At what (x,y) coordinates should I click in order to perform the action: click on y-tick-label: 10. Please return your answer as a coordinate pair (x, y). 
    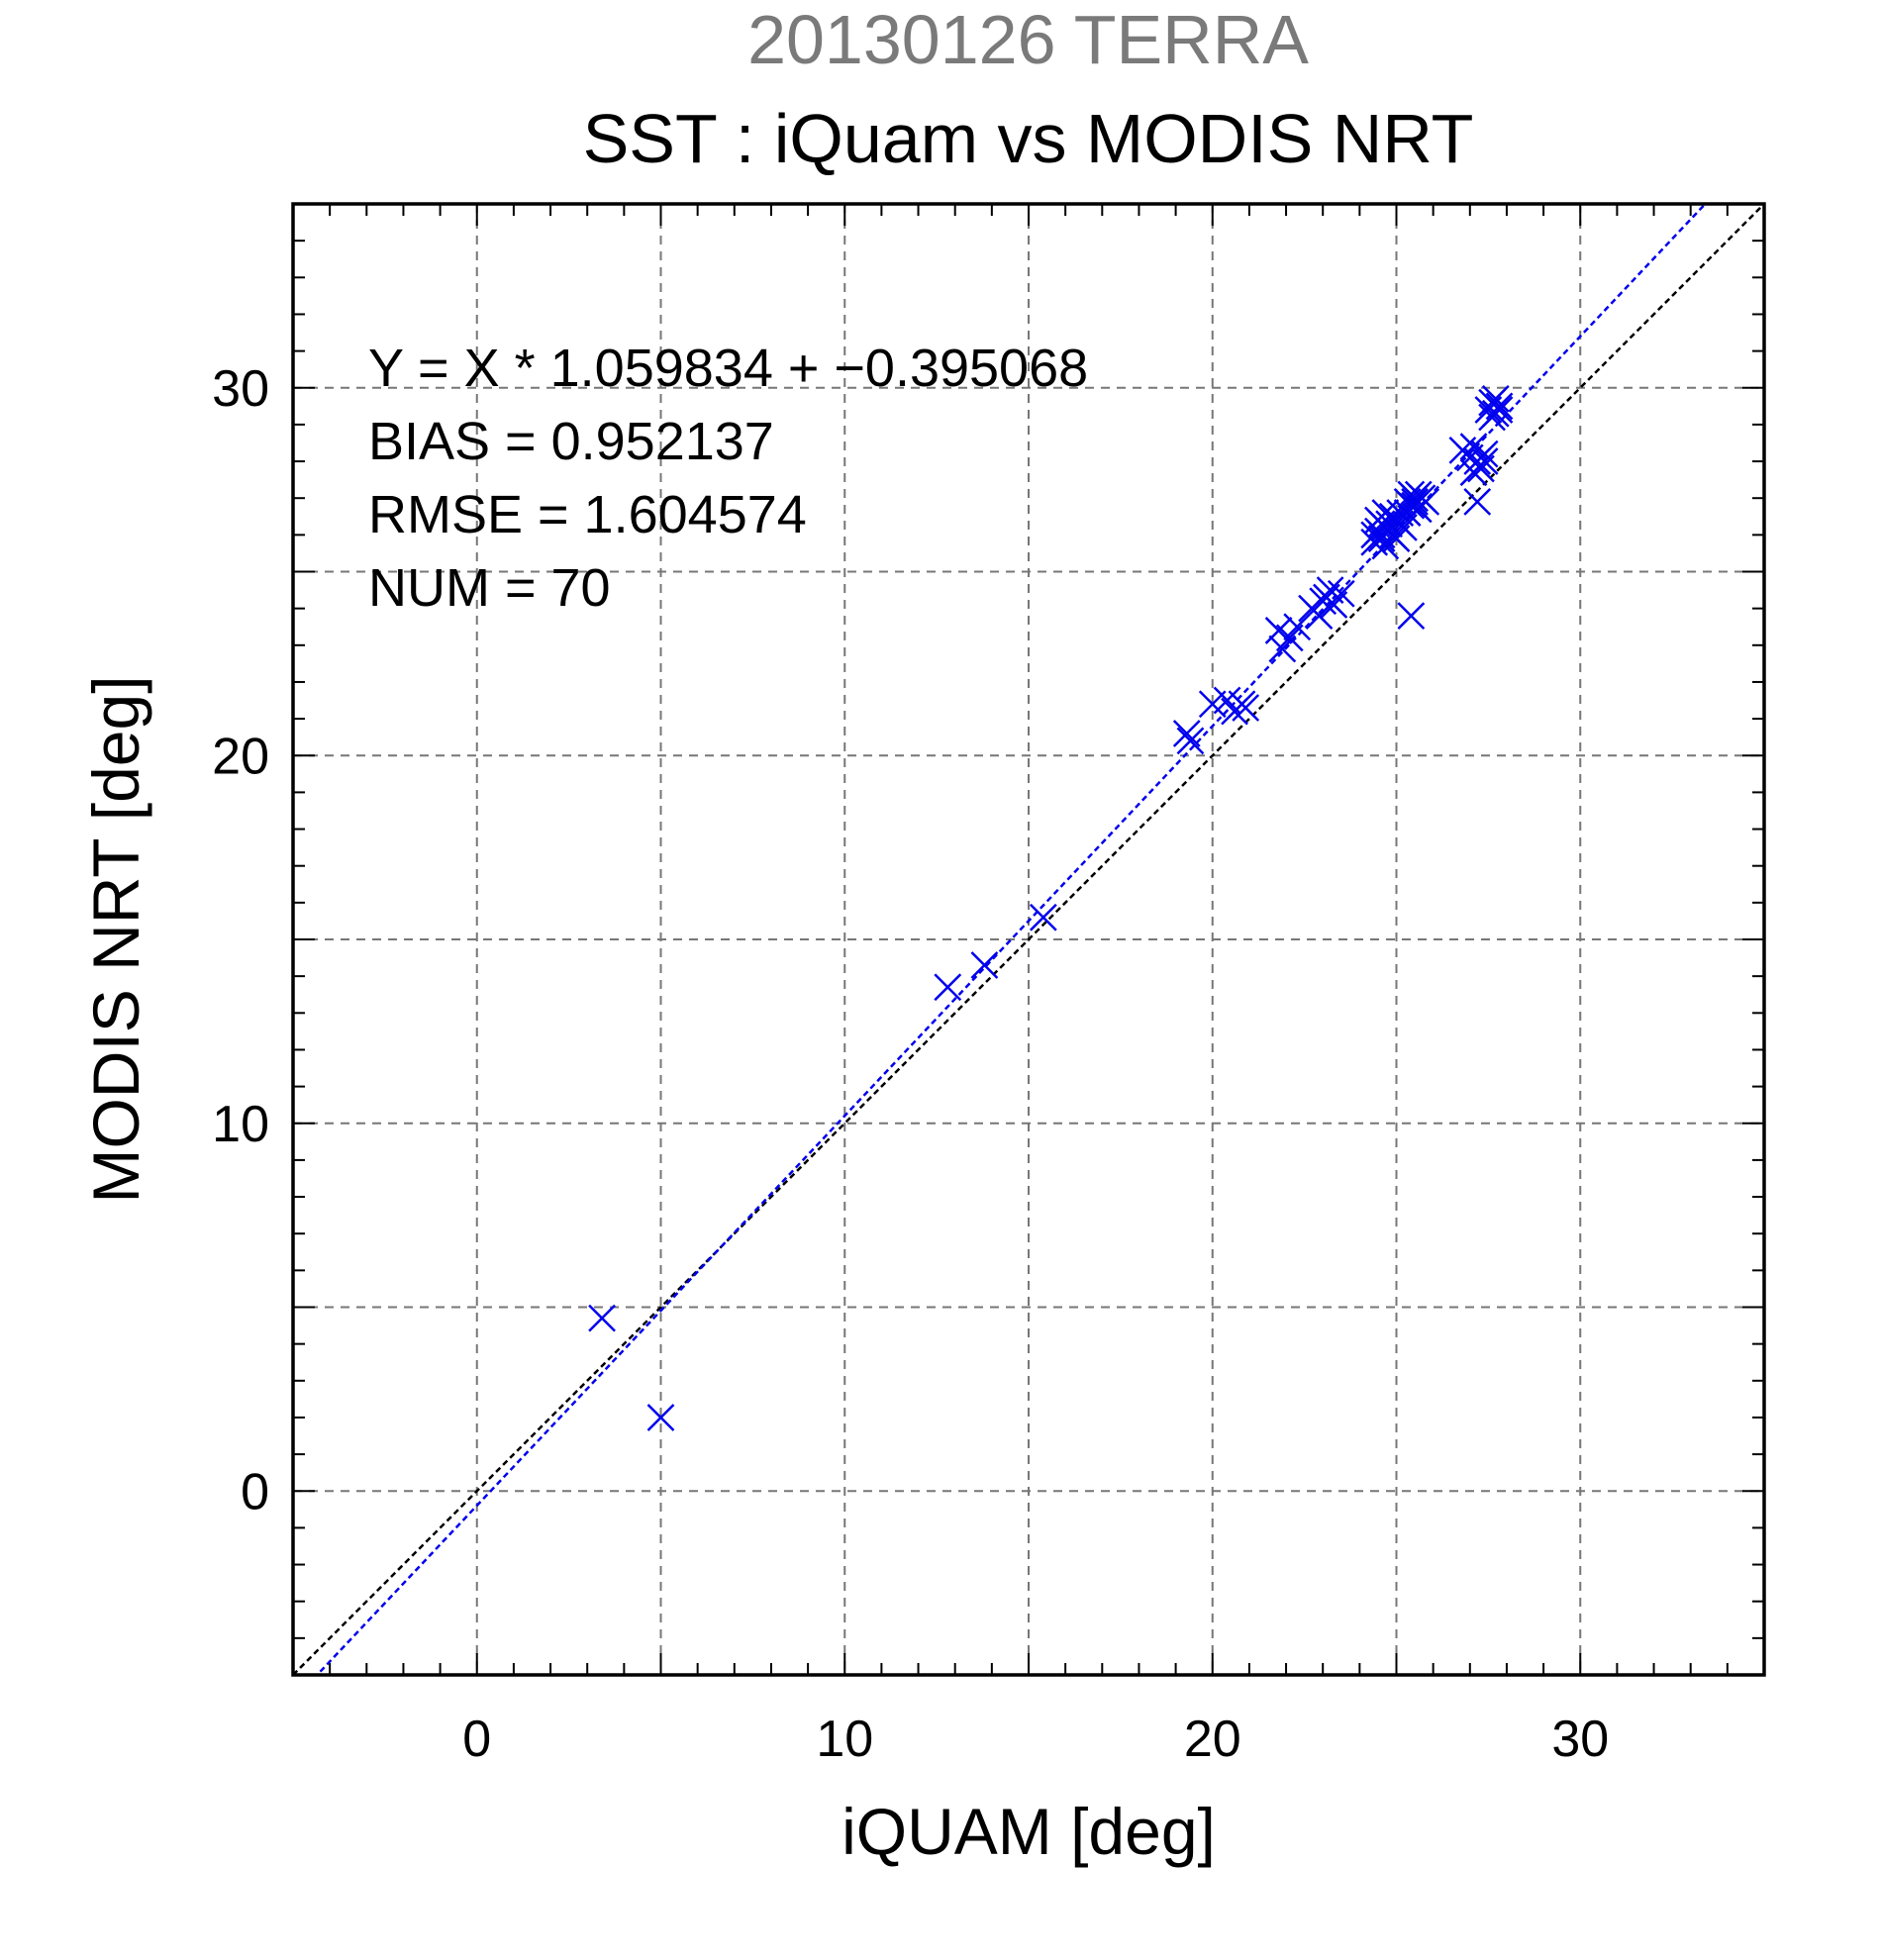
    Looking at the image, I should click on (241, 1124).